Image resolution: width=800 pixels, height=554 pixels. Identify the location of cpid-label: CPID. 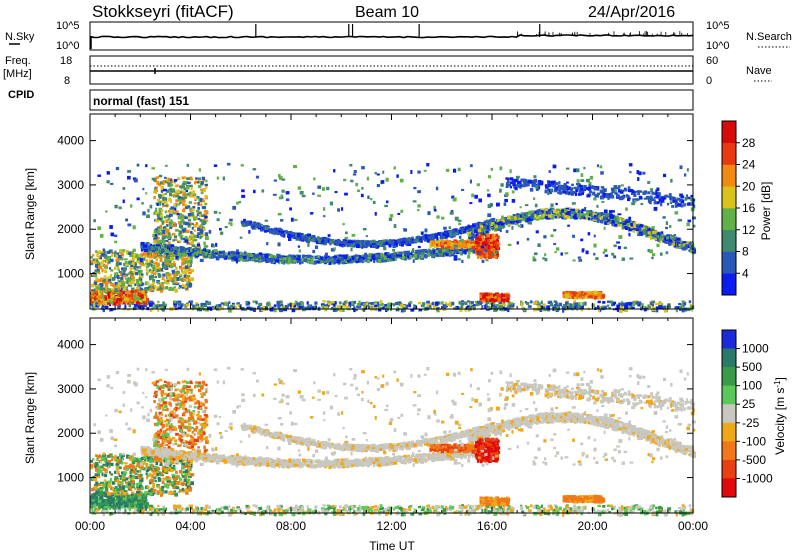
(21, 95).